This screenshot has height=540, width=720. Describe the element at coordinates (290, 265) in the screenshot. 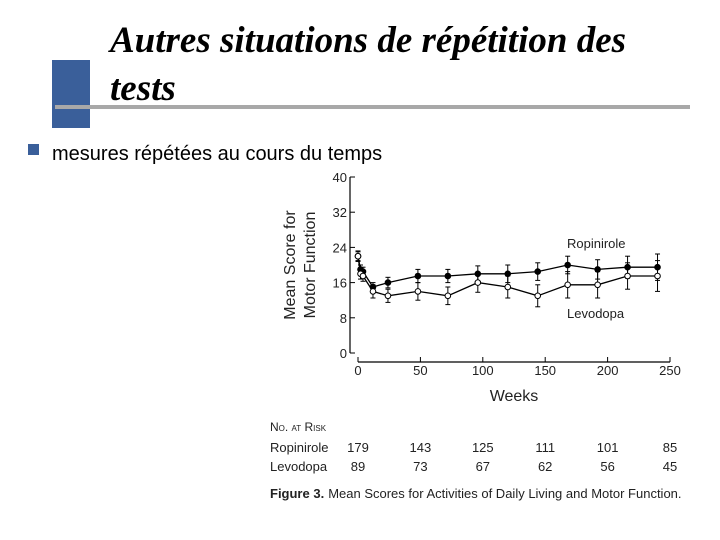

I see `y-axis-label: Mean Score for` at that location.